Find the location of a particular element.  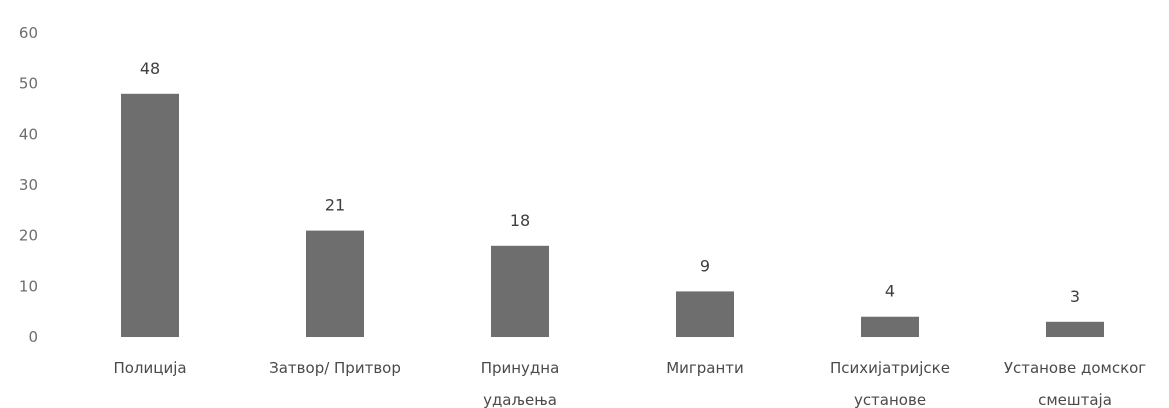

category-label: Установе домског is located at coordinates (1075, 368).